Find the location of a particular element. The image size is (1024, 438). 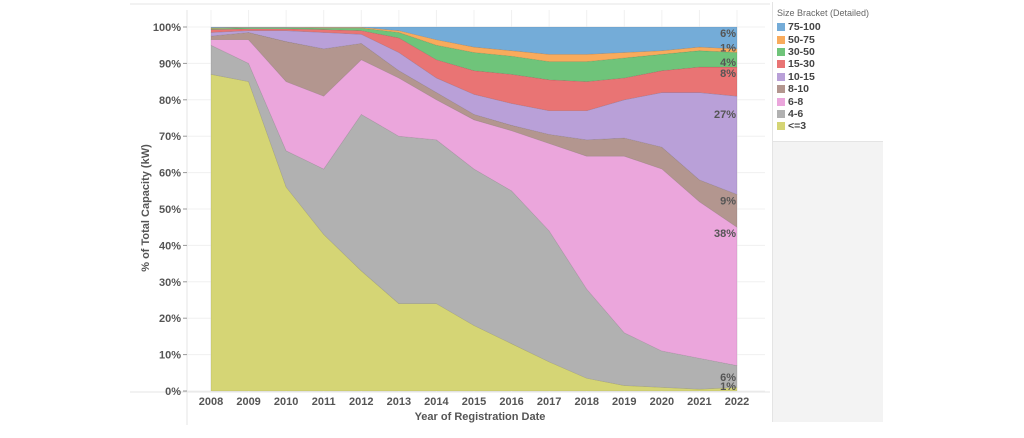

y-tick-label: 90% is located at coordinates (170, 64).